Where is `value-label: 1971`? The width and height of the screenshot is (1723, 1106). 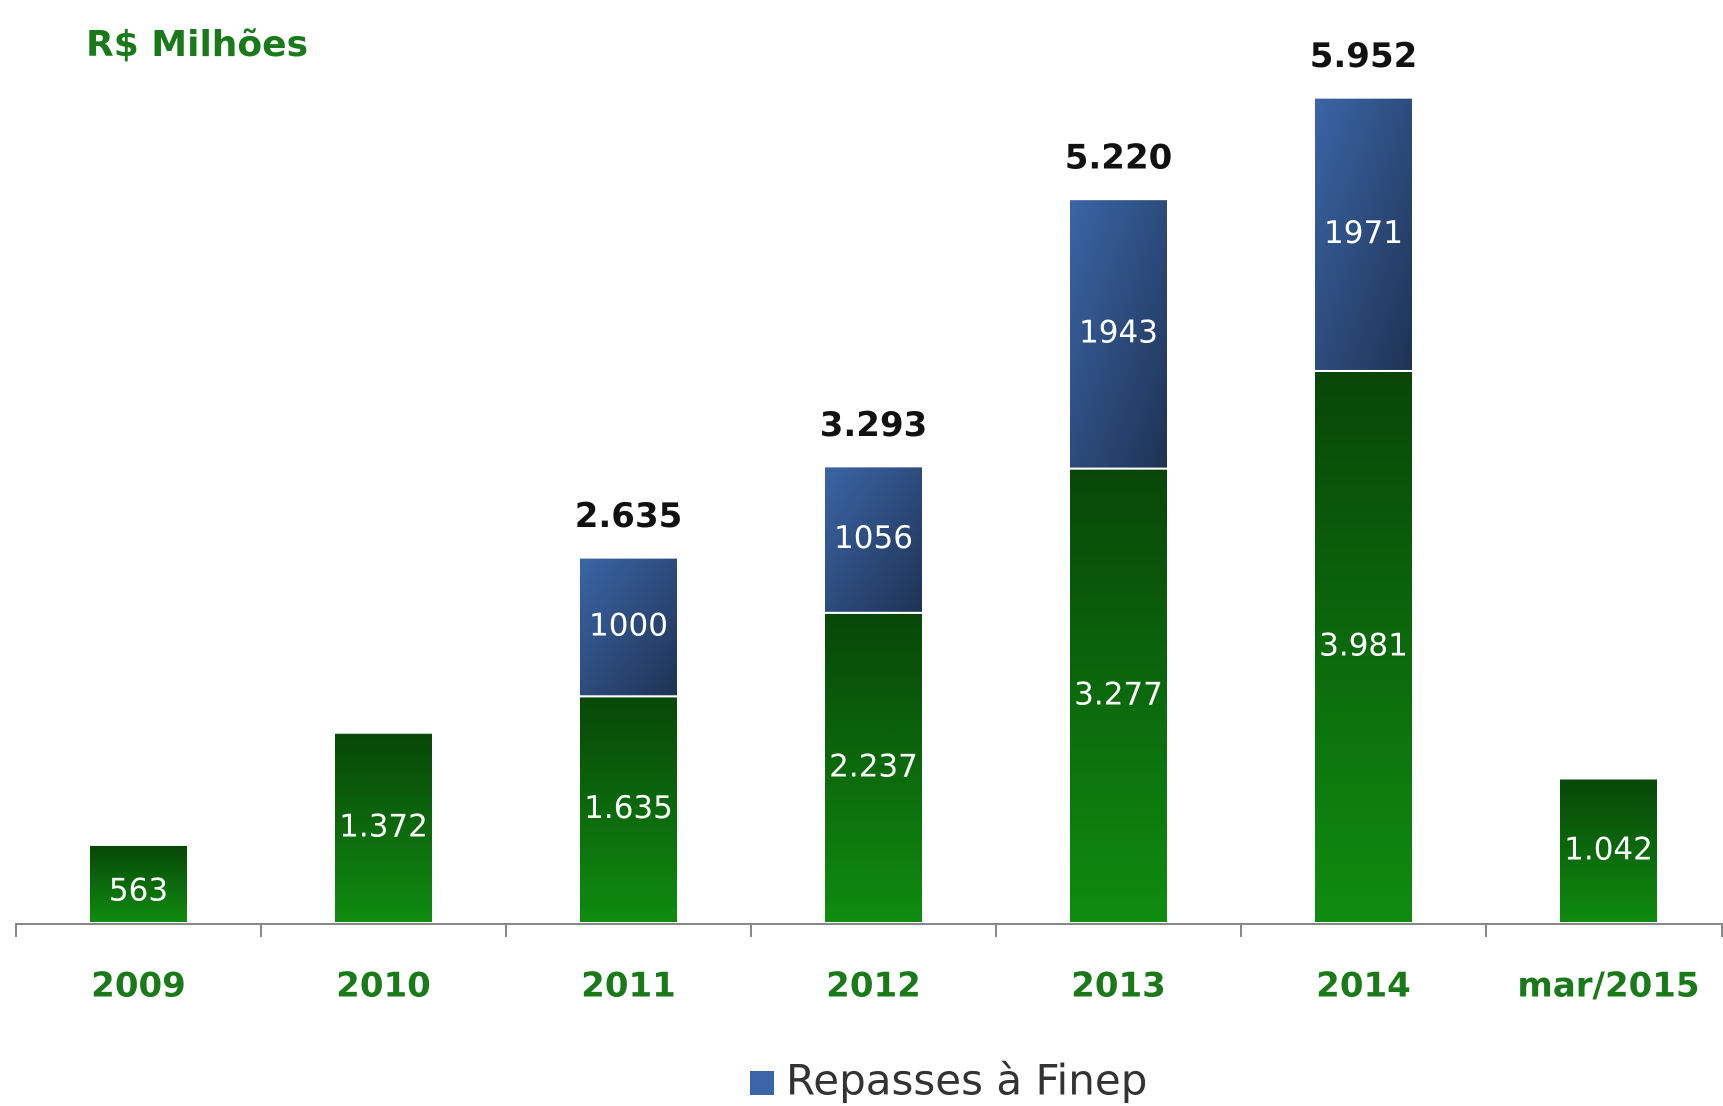
value-label: 1971 is located at coordinates (1363, 233).